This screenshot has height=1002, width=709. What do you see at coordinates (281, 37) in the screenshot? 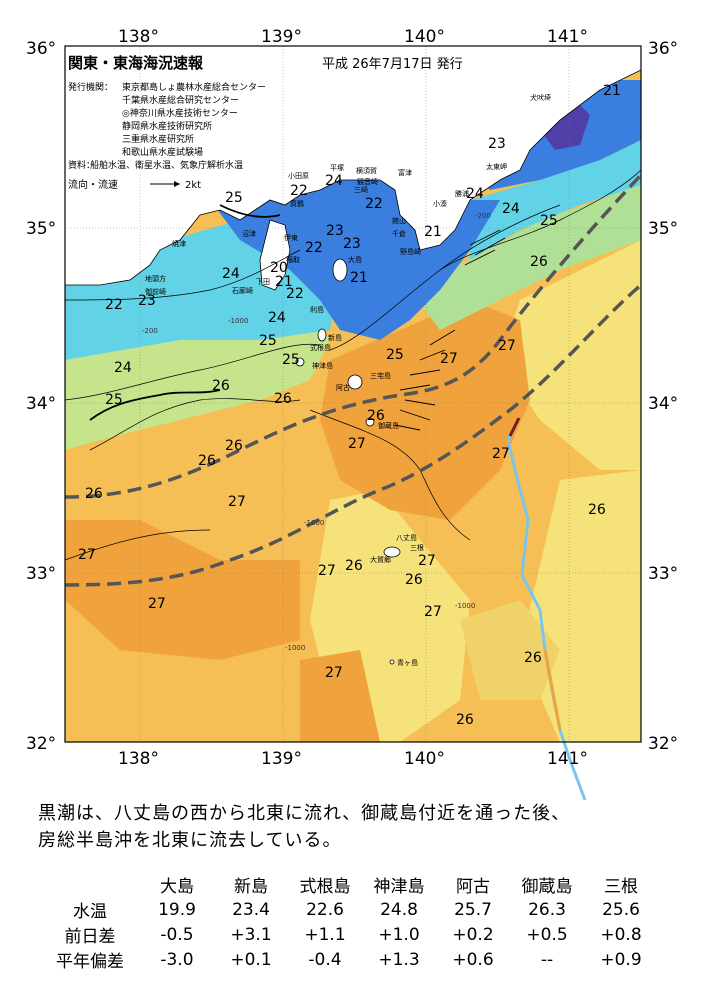
I see `lon-top-139: 139°` at bounding box center [281, 37].